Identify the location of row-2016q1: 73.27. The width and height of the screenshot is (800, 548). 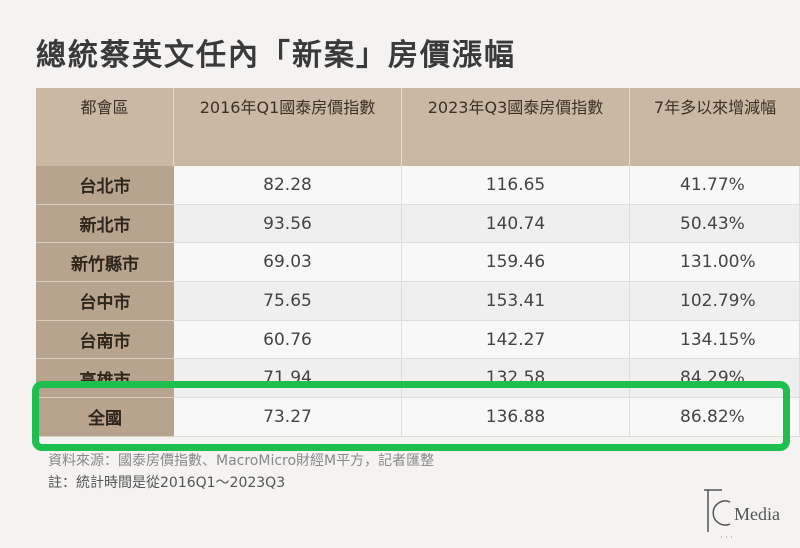
(288, 417).